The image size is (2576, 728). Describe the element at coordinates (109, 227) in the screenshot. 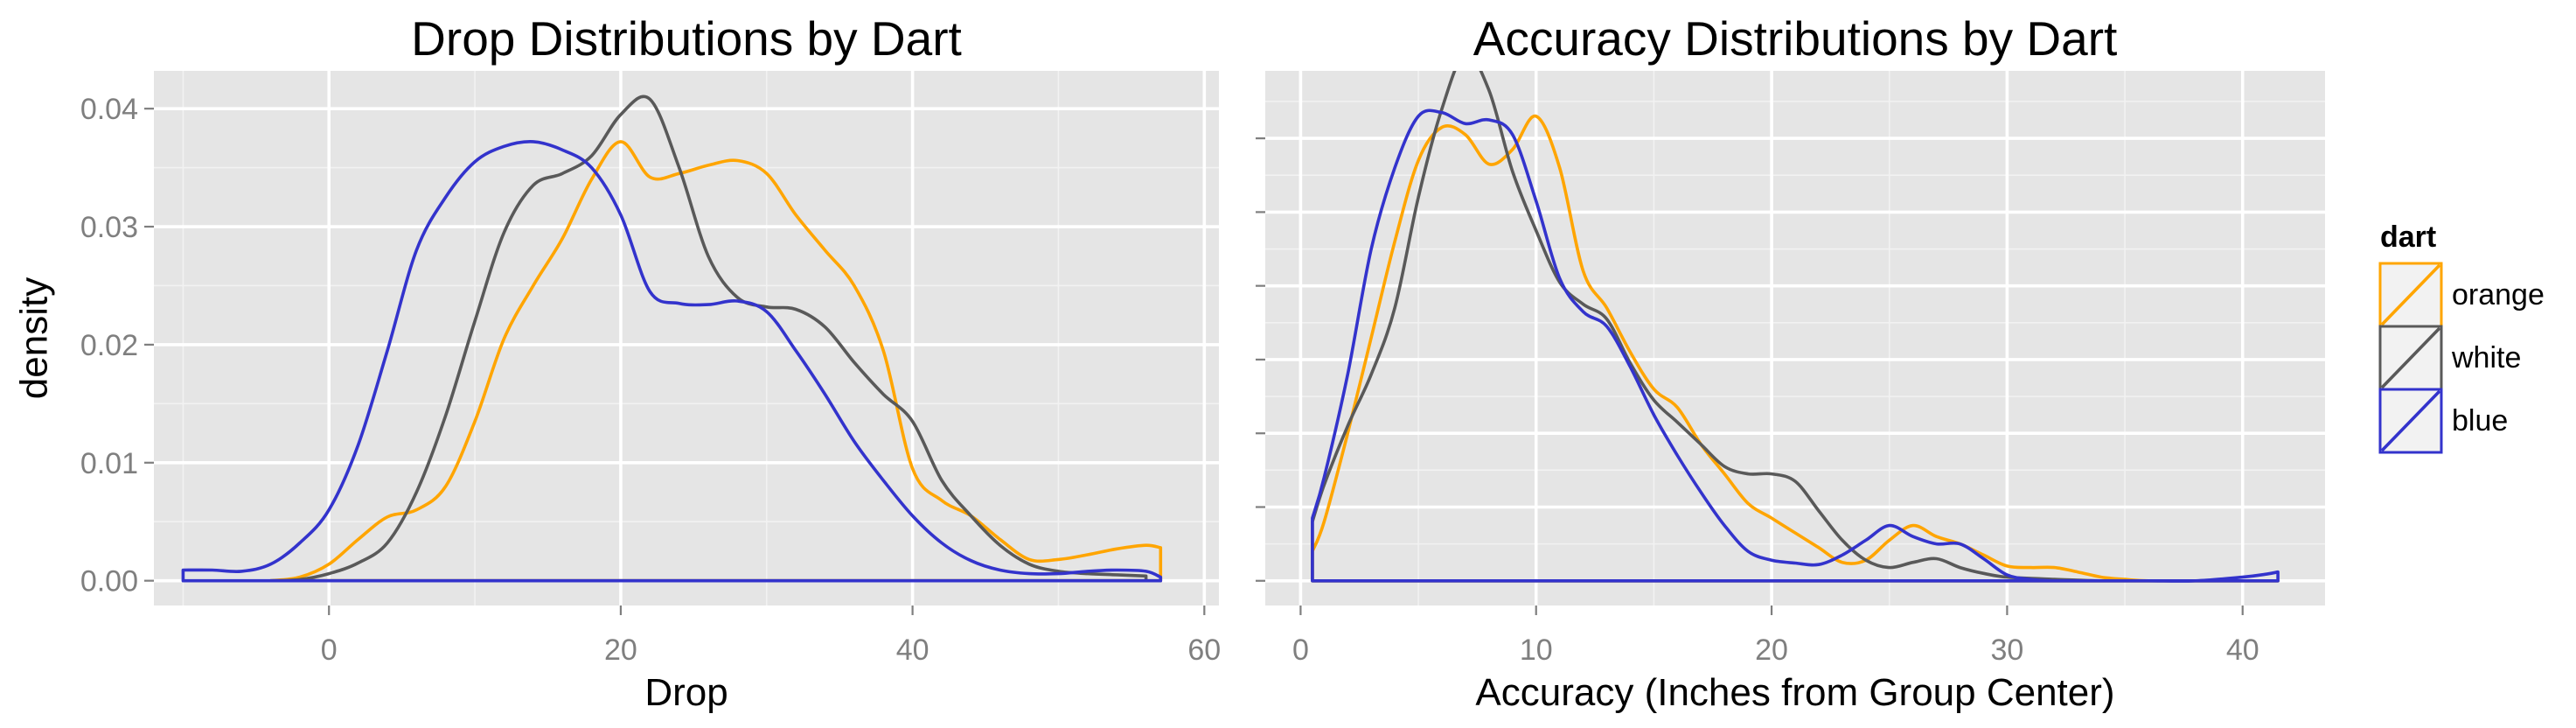

I see `y-tick-label: 0.03` at that location.